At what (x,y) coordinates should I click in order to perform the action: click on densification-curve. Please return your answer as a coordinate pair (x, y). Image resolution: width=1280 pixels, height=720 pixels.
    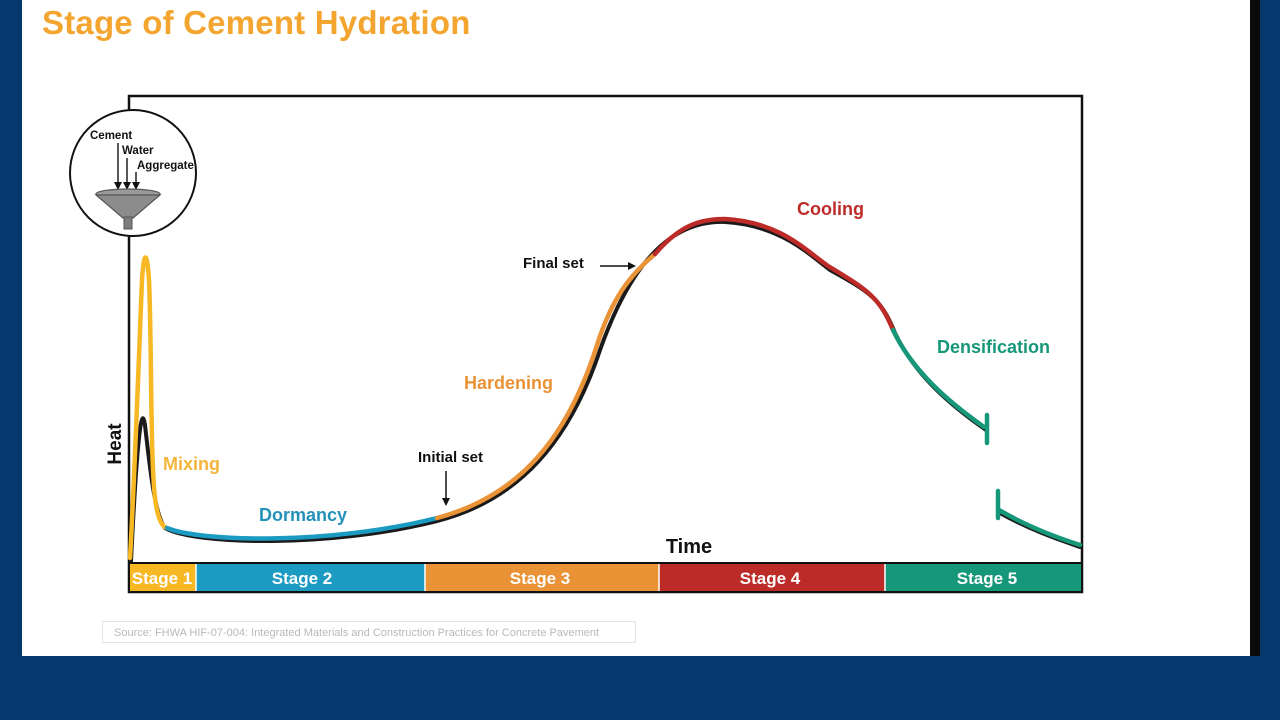
    Looking at the image, I should click on (938, 378).